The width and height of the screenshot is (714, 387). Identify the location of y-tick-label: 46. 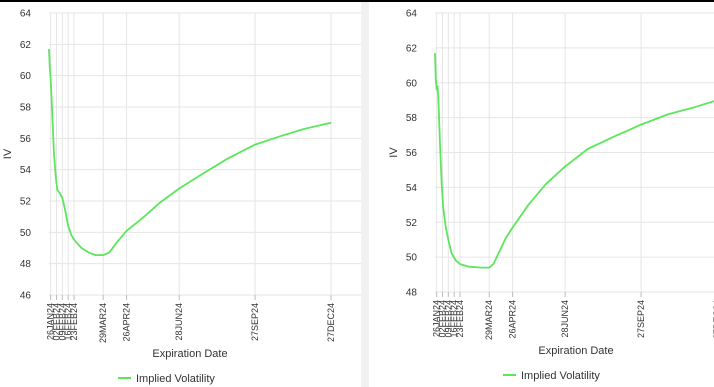
(26, 296).